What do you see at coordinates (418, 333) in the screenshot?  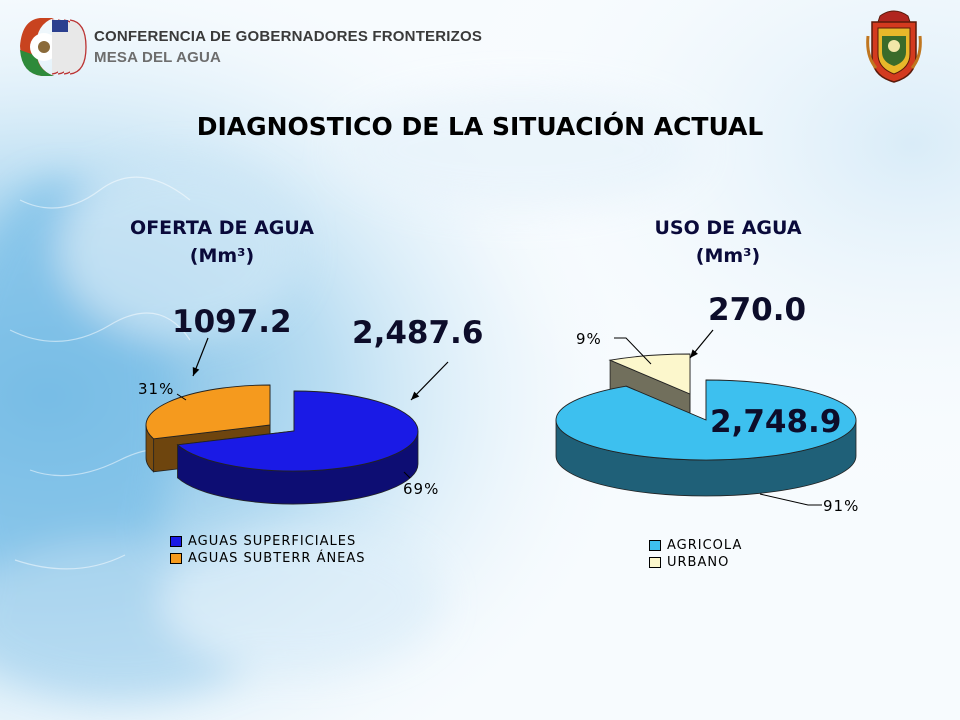 I see `value-label-superficiales: 2,487.6` at bounding box center [418, 333].